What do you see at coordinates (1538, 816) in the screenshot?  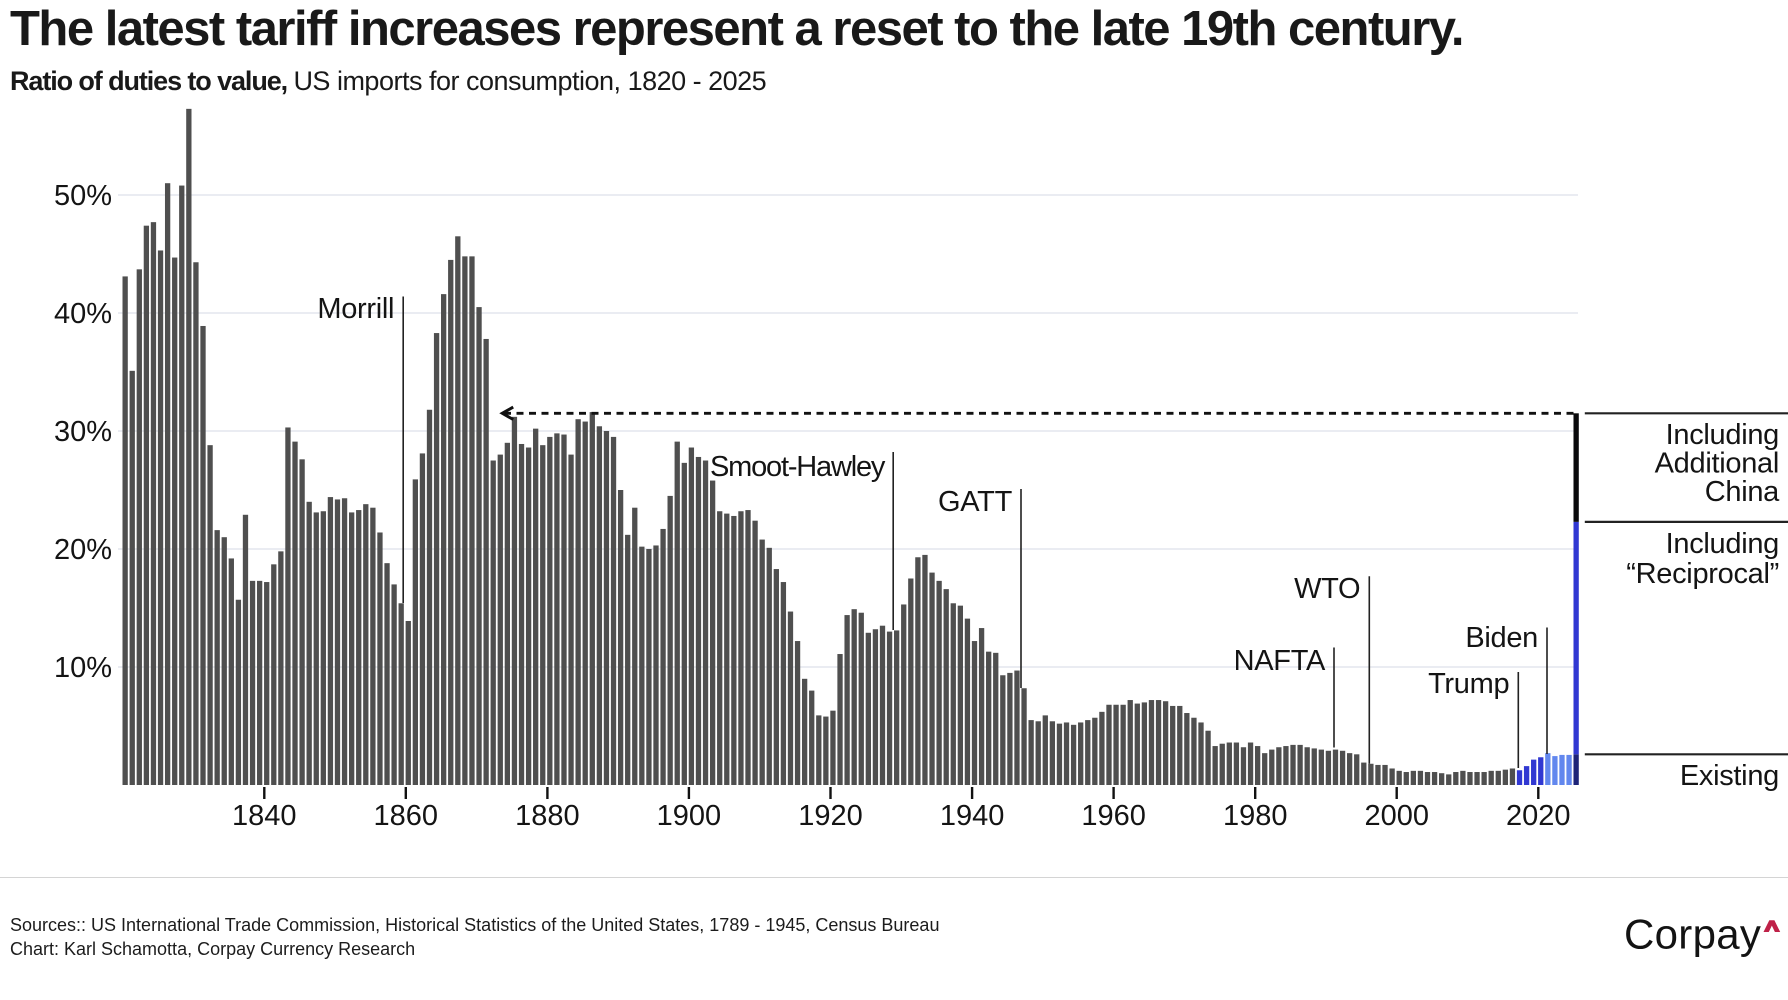 I see `svg-text: 2020` at bounding box center [1538, 816].